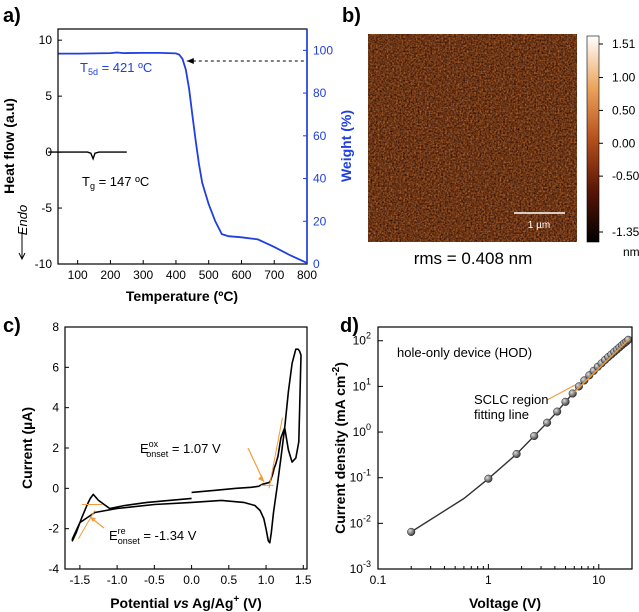  I want to click on d-ytick-label: 10⁻², so click(360, 521).